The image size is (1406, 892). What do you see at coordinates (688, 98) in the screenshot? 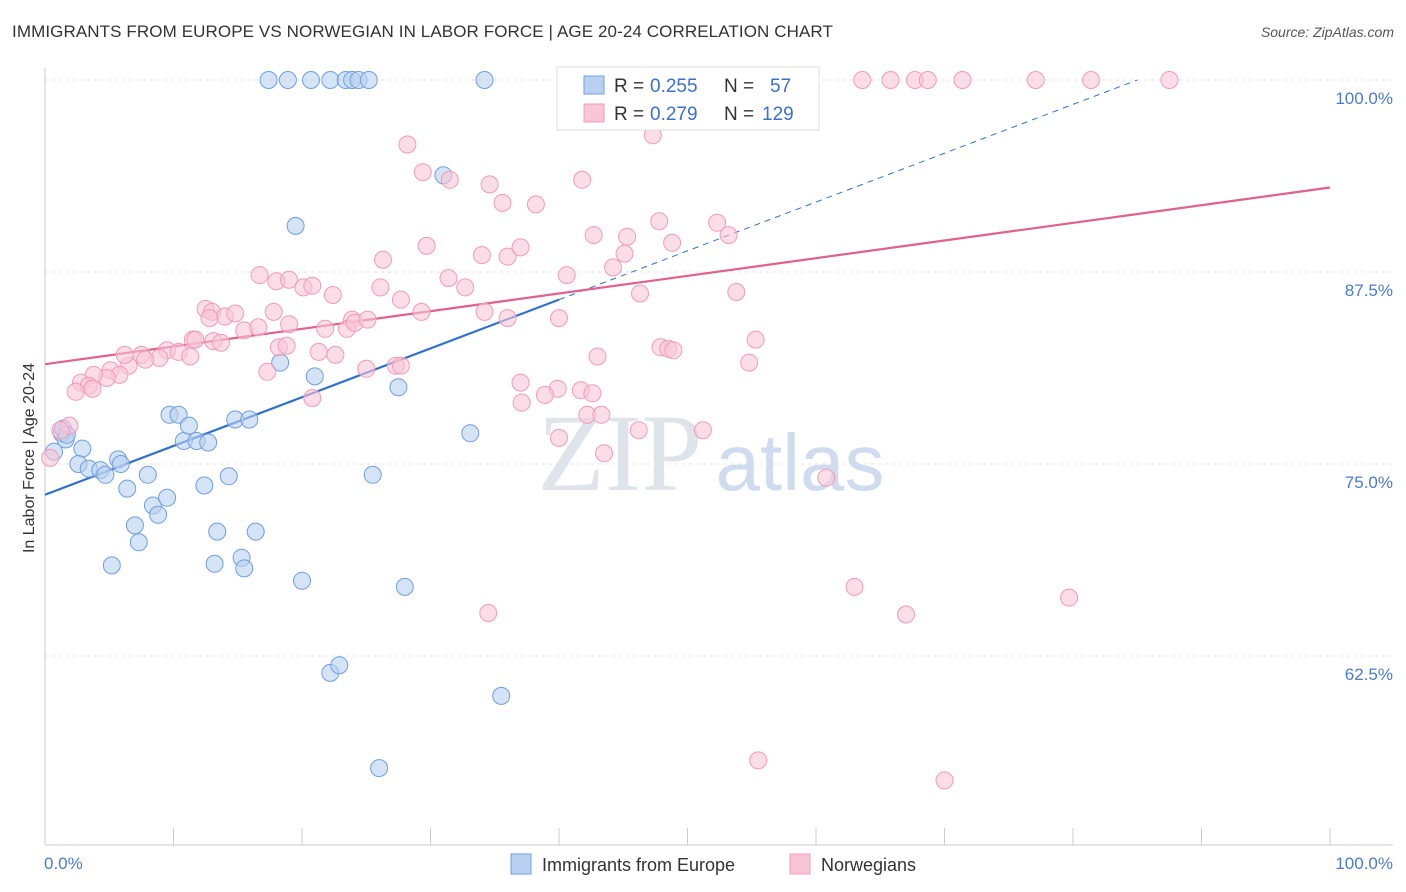
I see `stats-box: R = 0.255 N = 57 R = 0.279 N = 129` at bounding box center [688, 98].